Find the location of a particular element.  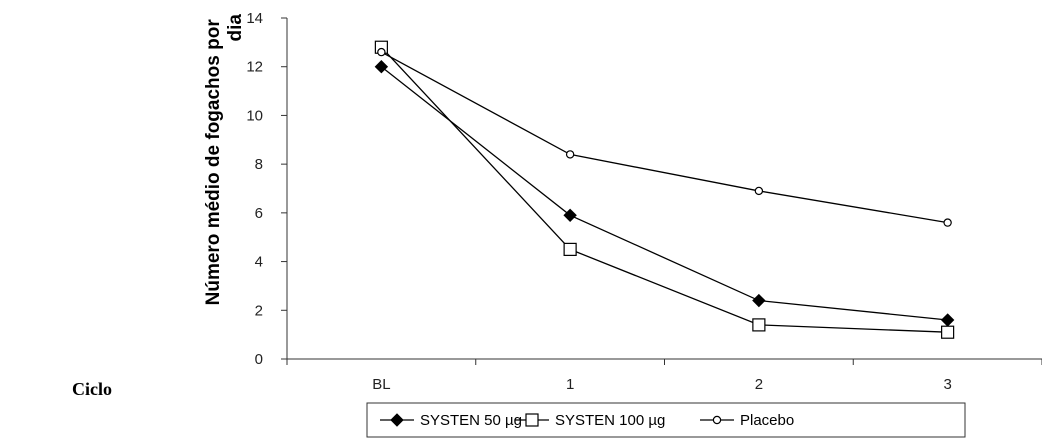

legend-entry-1: SYSTEN 50 µg is located at coordinates (451, 420).